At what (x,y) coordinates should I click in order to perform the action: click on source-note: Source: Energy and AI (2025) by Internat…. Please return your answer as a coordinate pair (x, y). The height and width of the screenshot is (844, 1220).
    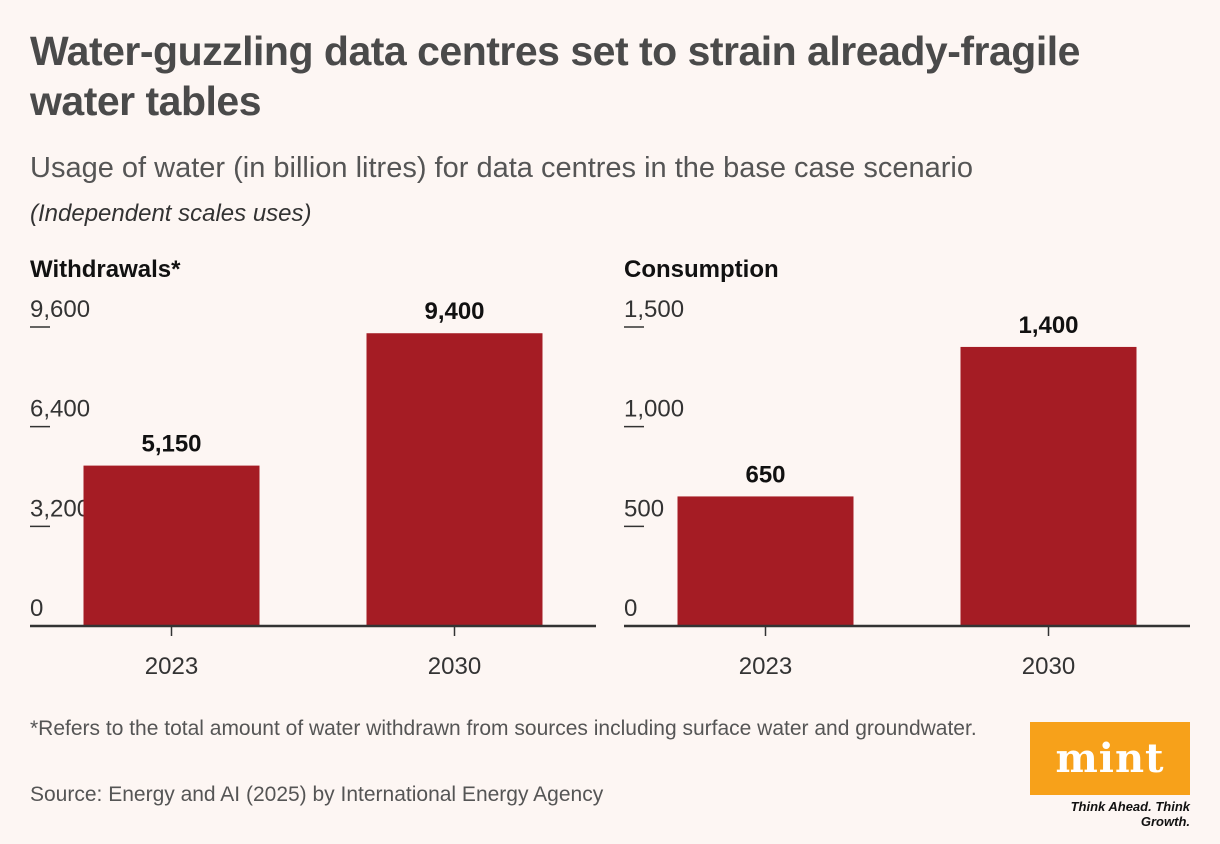
    Looking at the image, I should click on (317, 794).